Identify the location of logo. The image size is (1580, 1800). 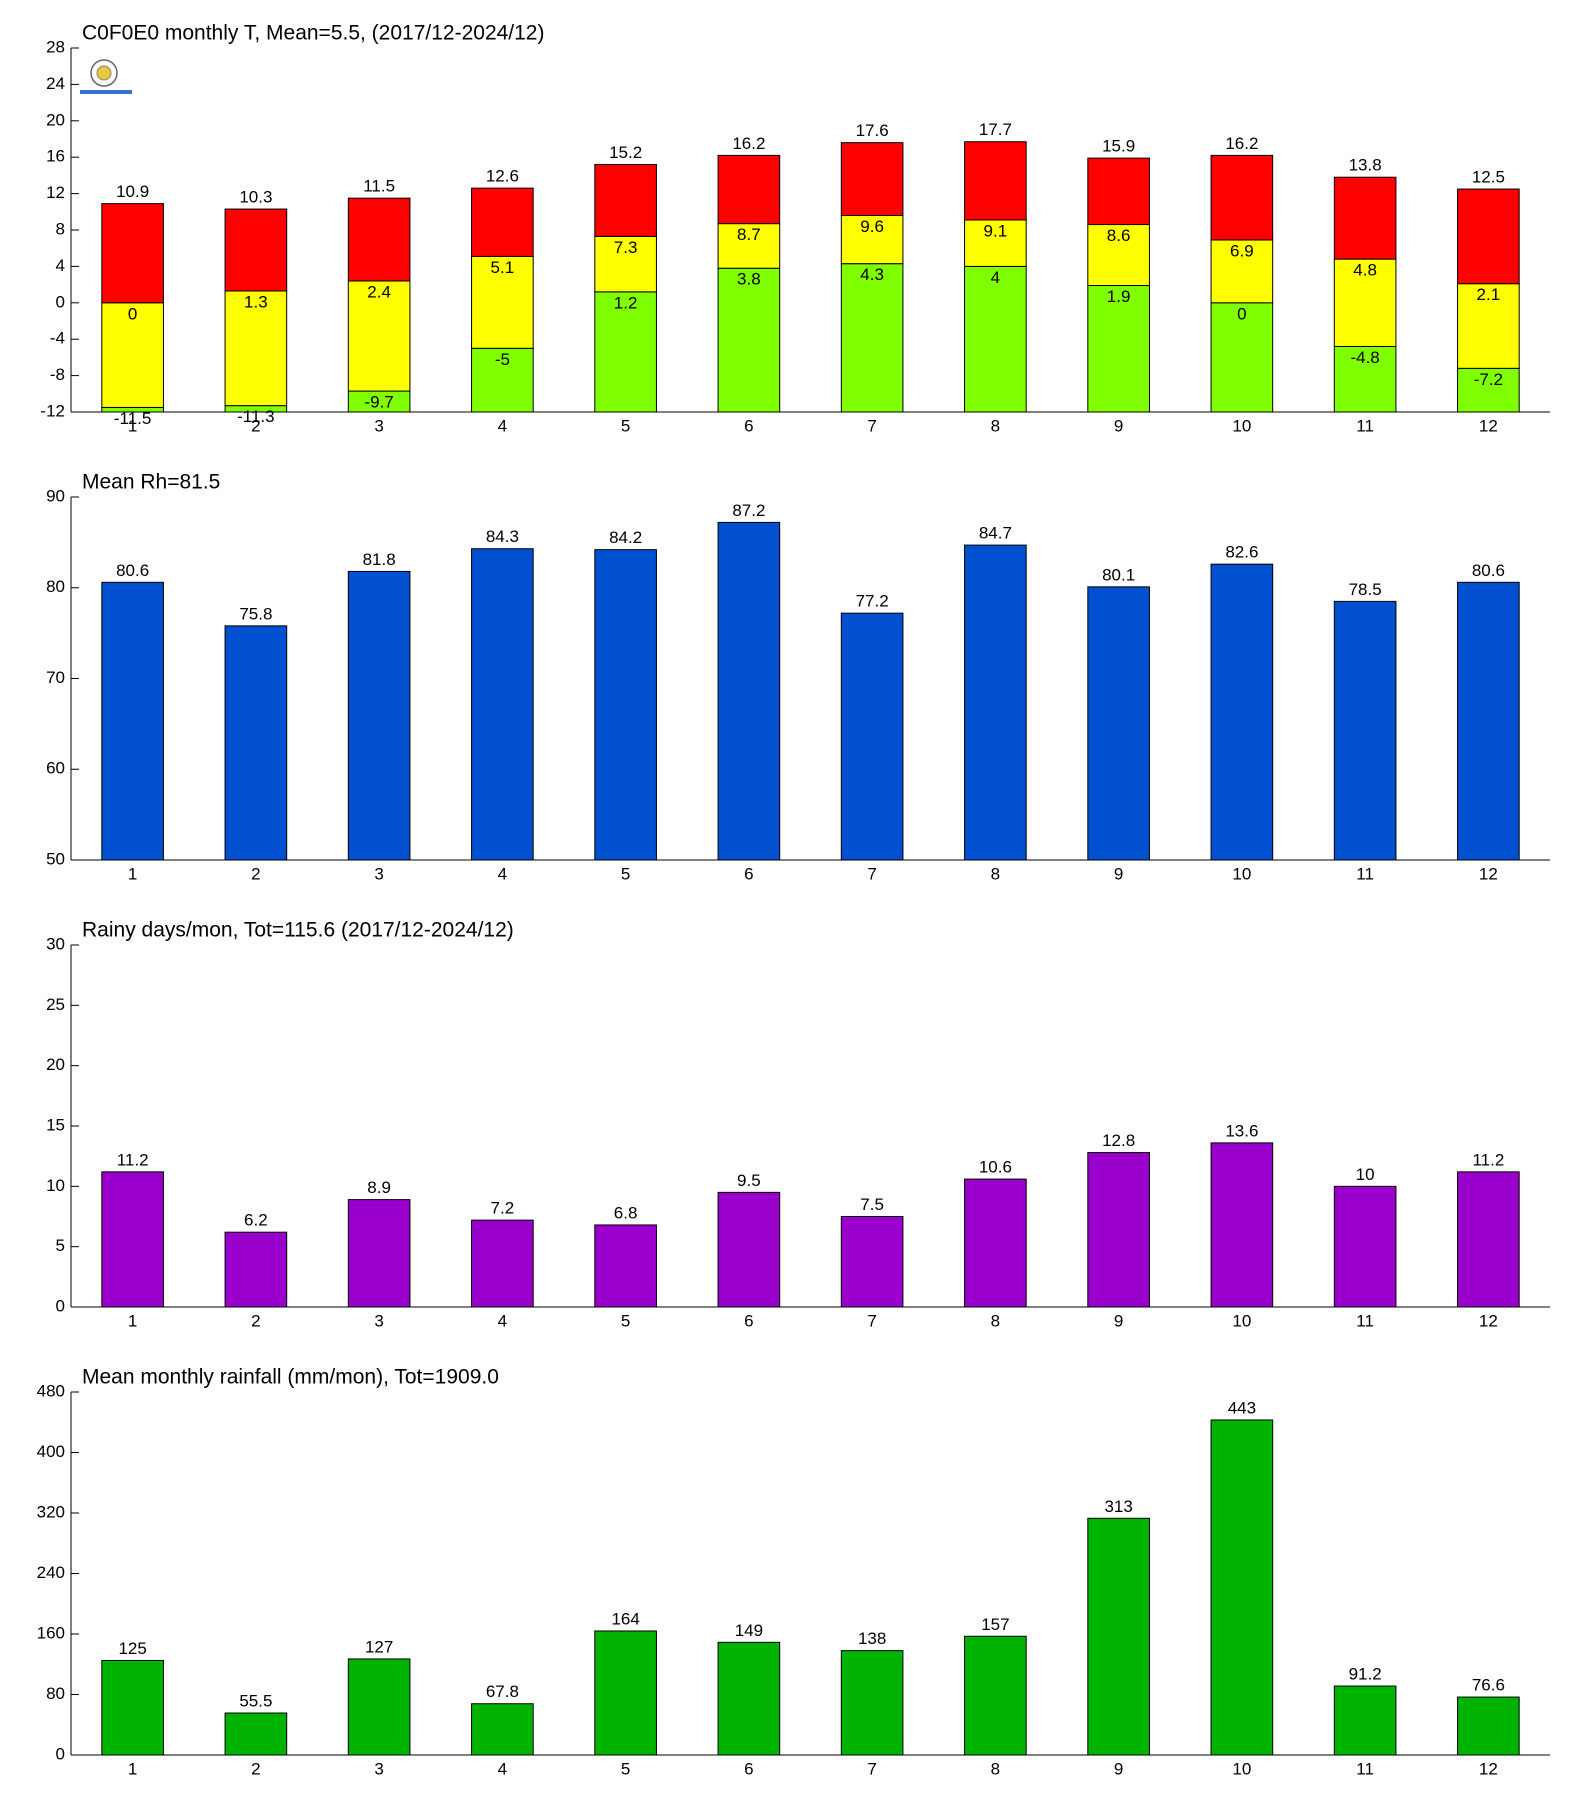
(106, 76).